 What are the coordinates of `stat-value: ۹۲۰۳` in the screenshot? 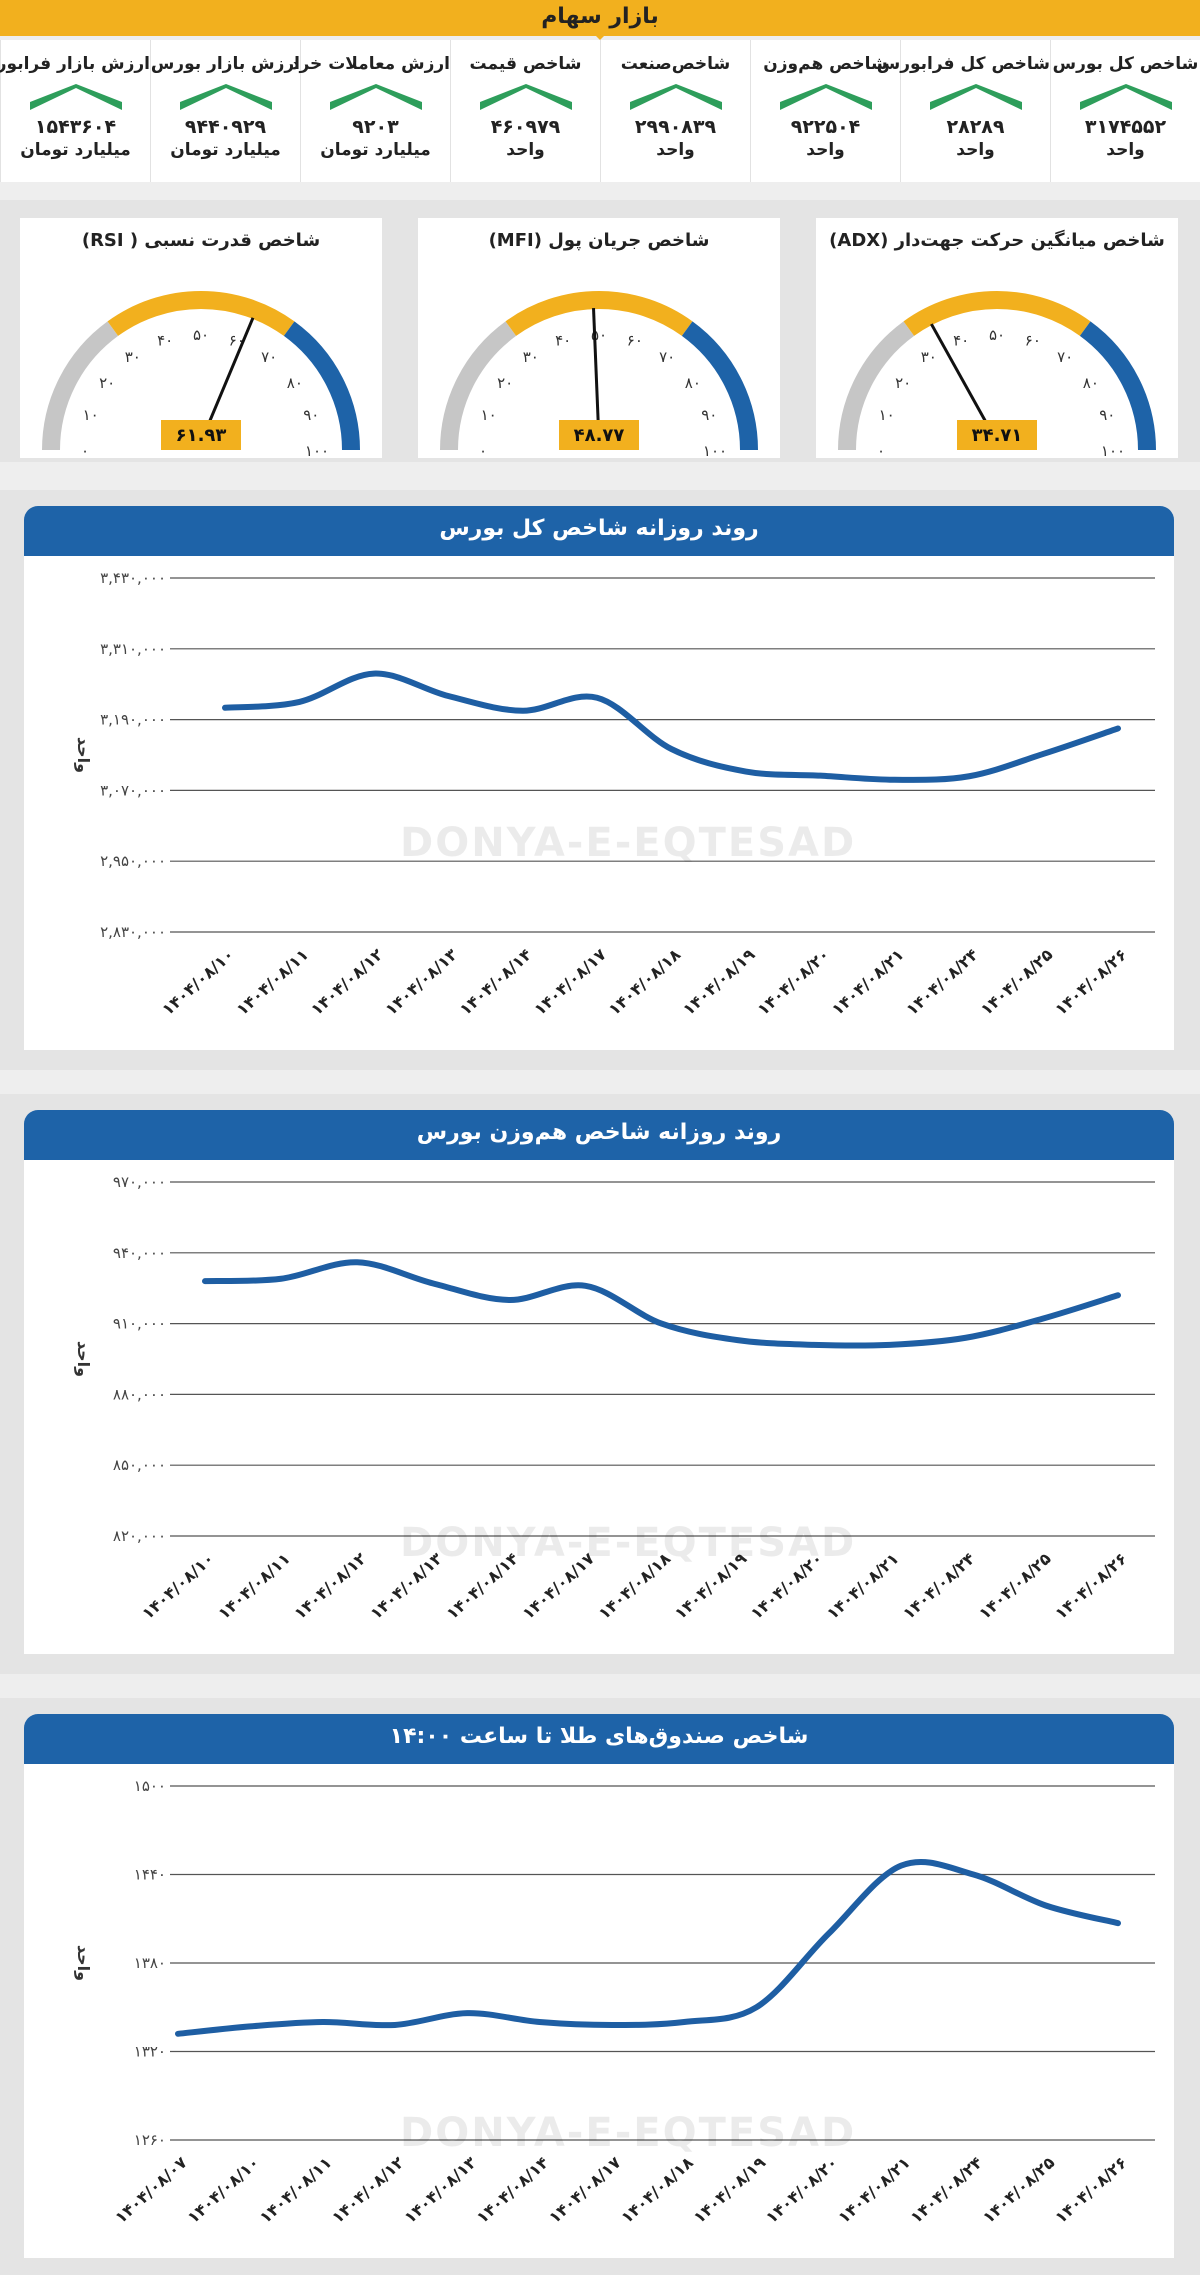 It's located at (375, 127).